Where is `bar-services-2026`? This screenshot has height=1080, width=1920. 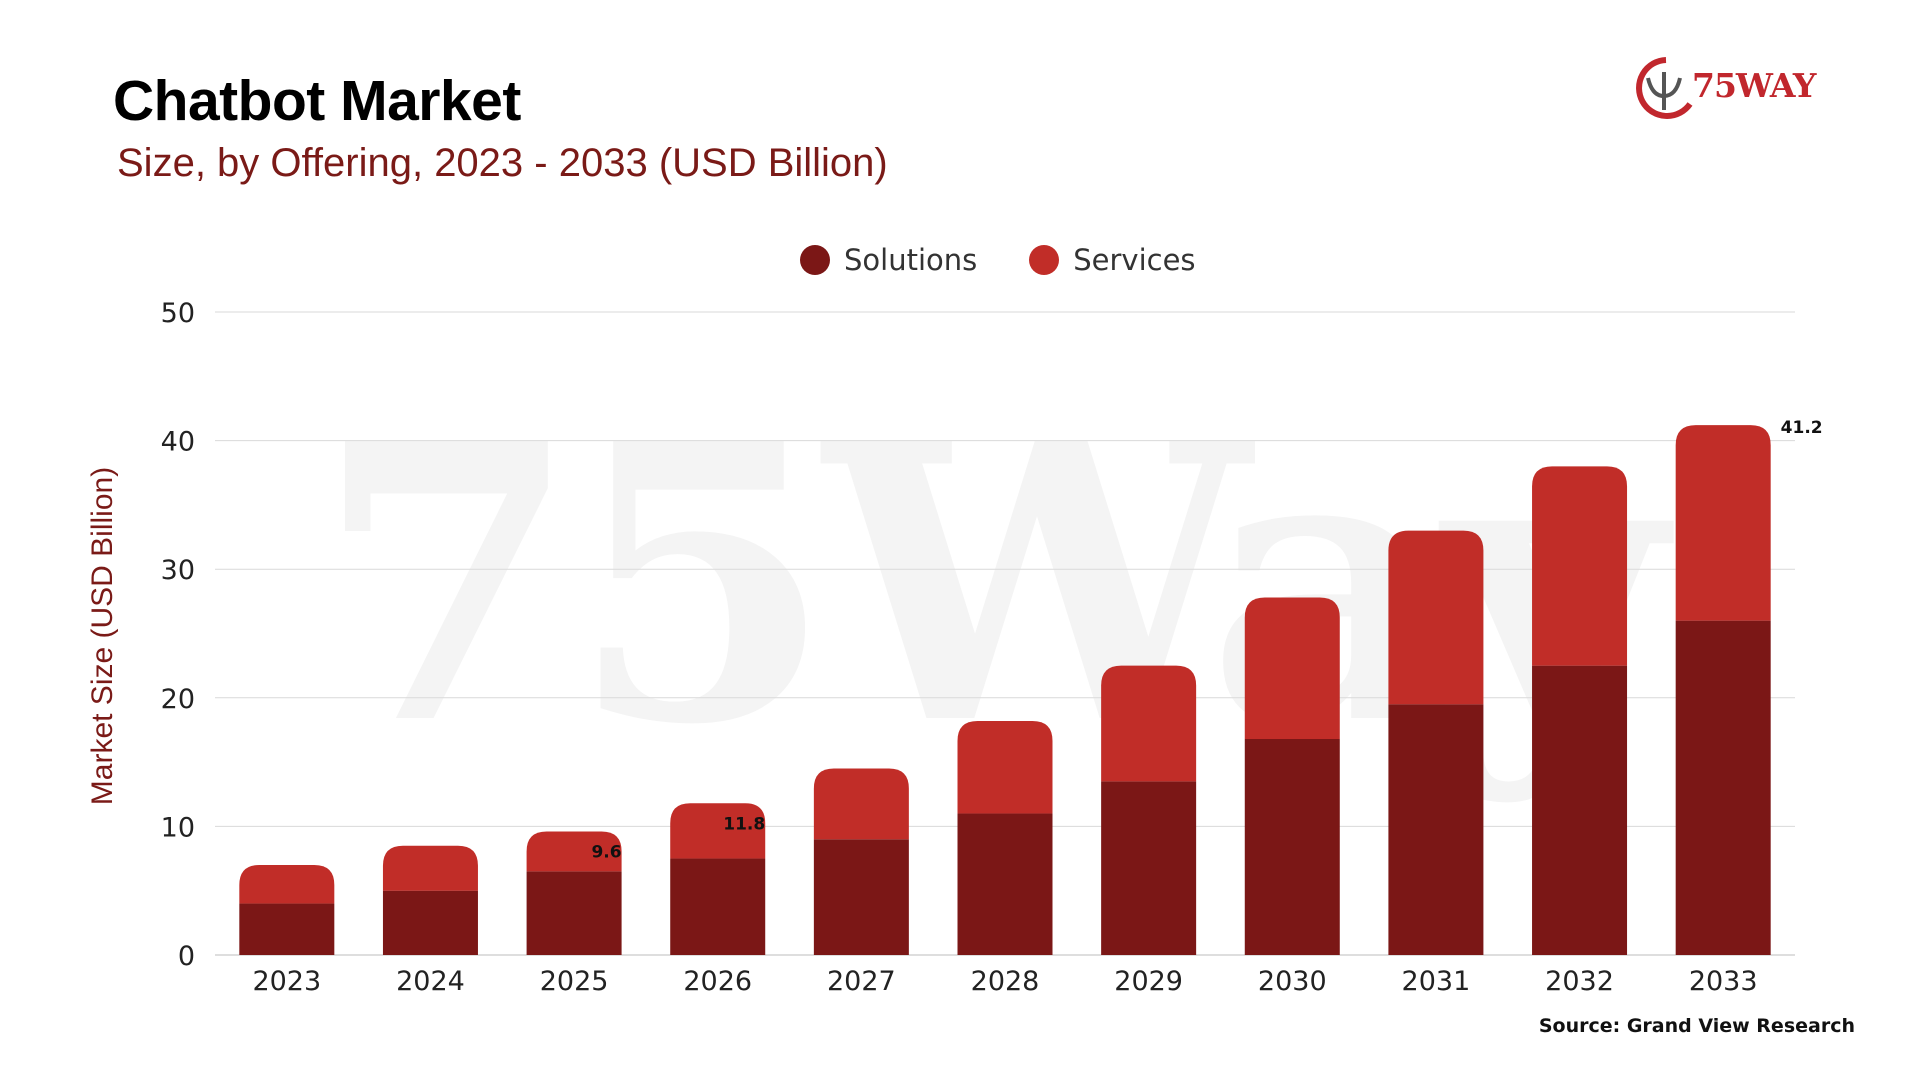
bar-services-2026 is located at coordinates (718, 831).